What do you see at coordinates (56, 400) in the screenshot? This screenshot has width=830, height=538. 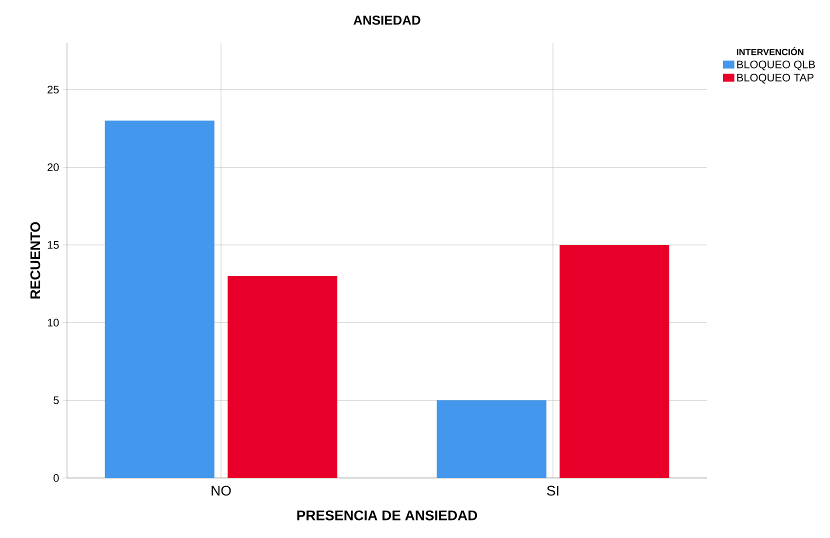 I see `y-tick-label: 5` at bounding box center [56, 400].